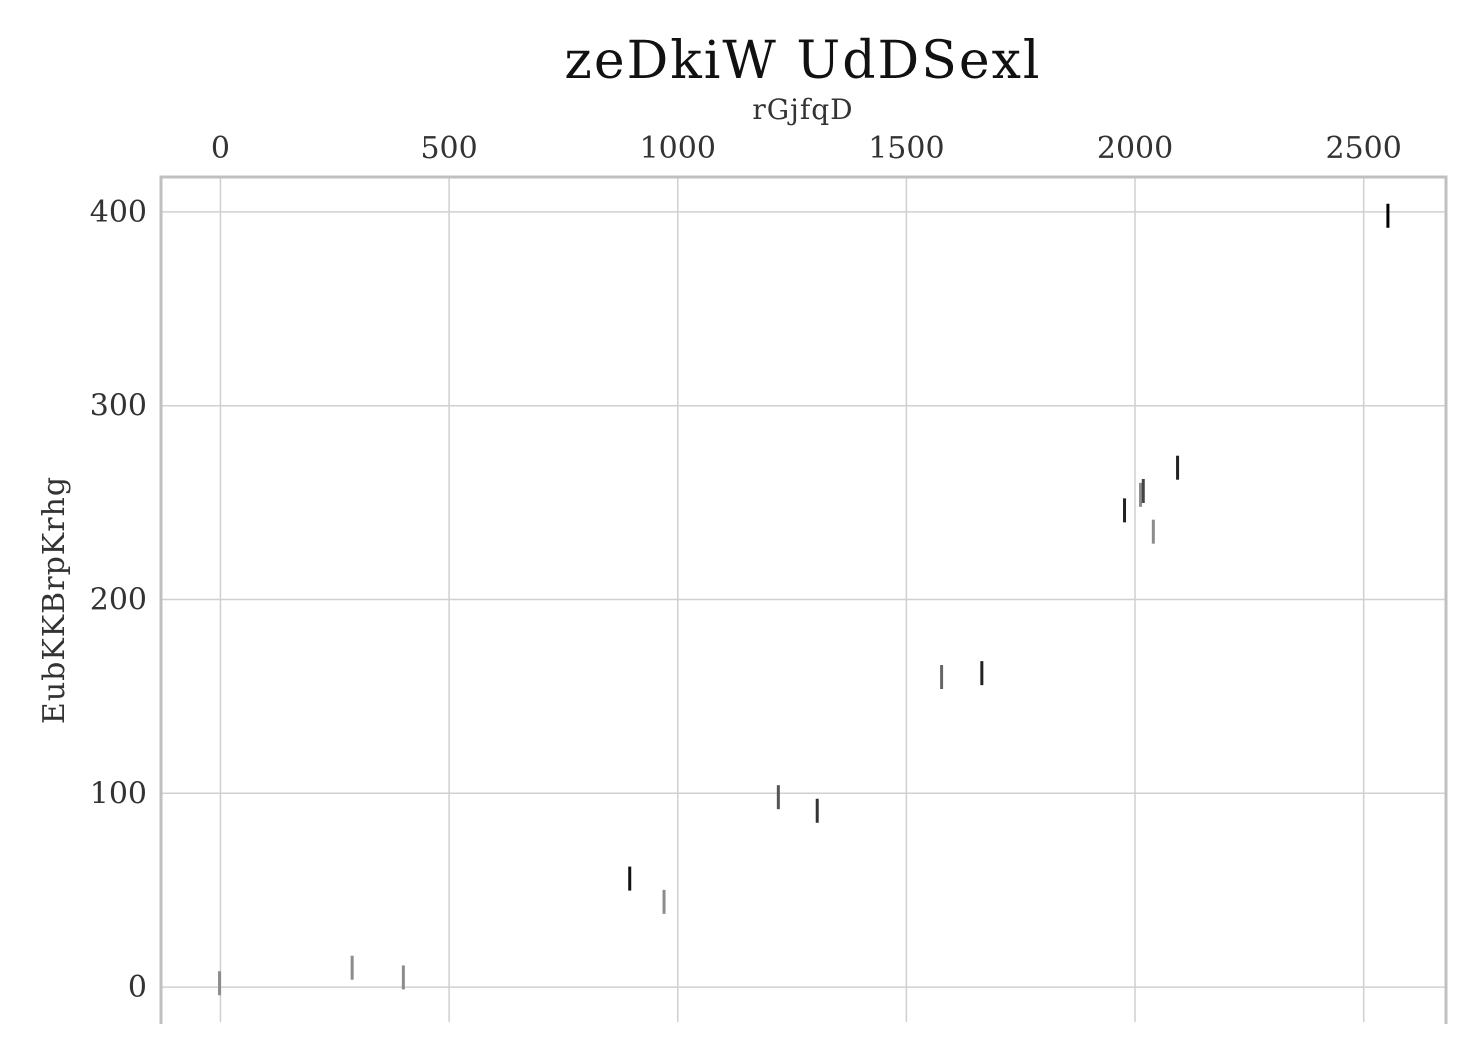 Image resolution: width=1484 pixels, height=1060 pixels. What do you see at coordinates (118, 212) in the screenshot?
I see `y-tick-label: 400` at bounding box center [118, 212].